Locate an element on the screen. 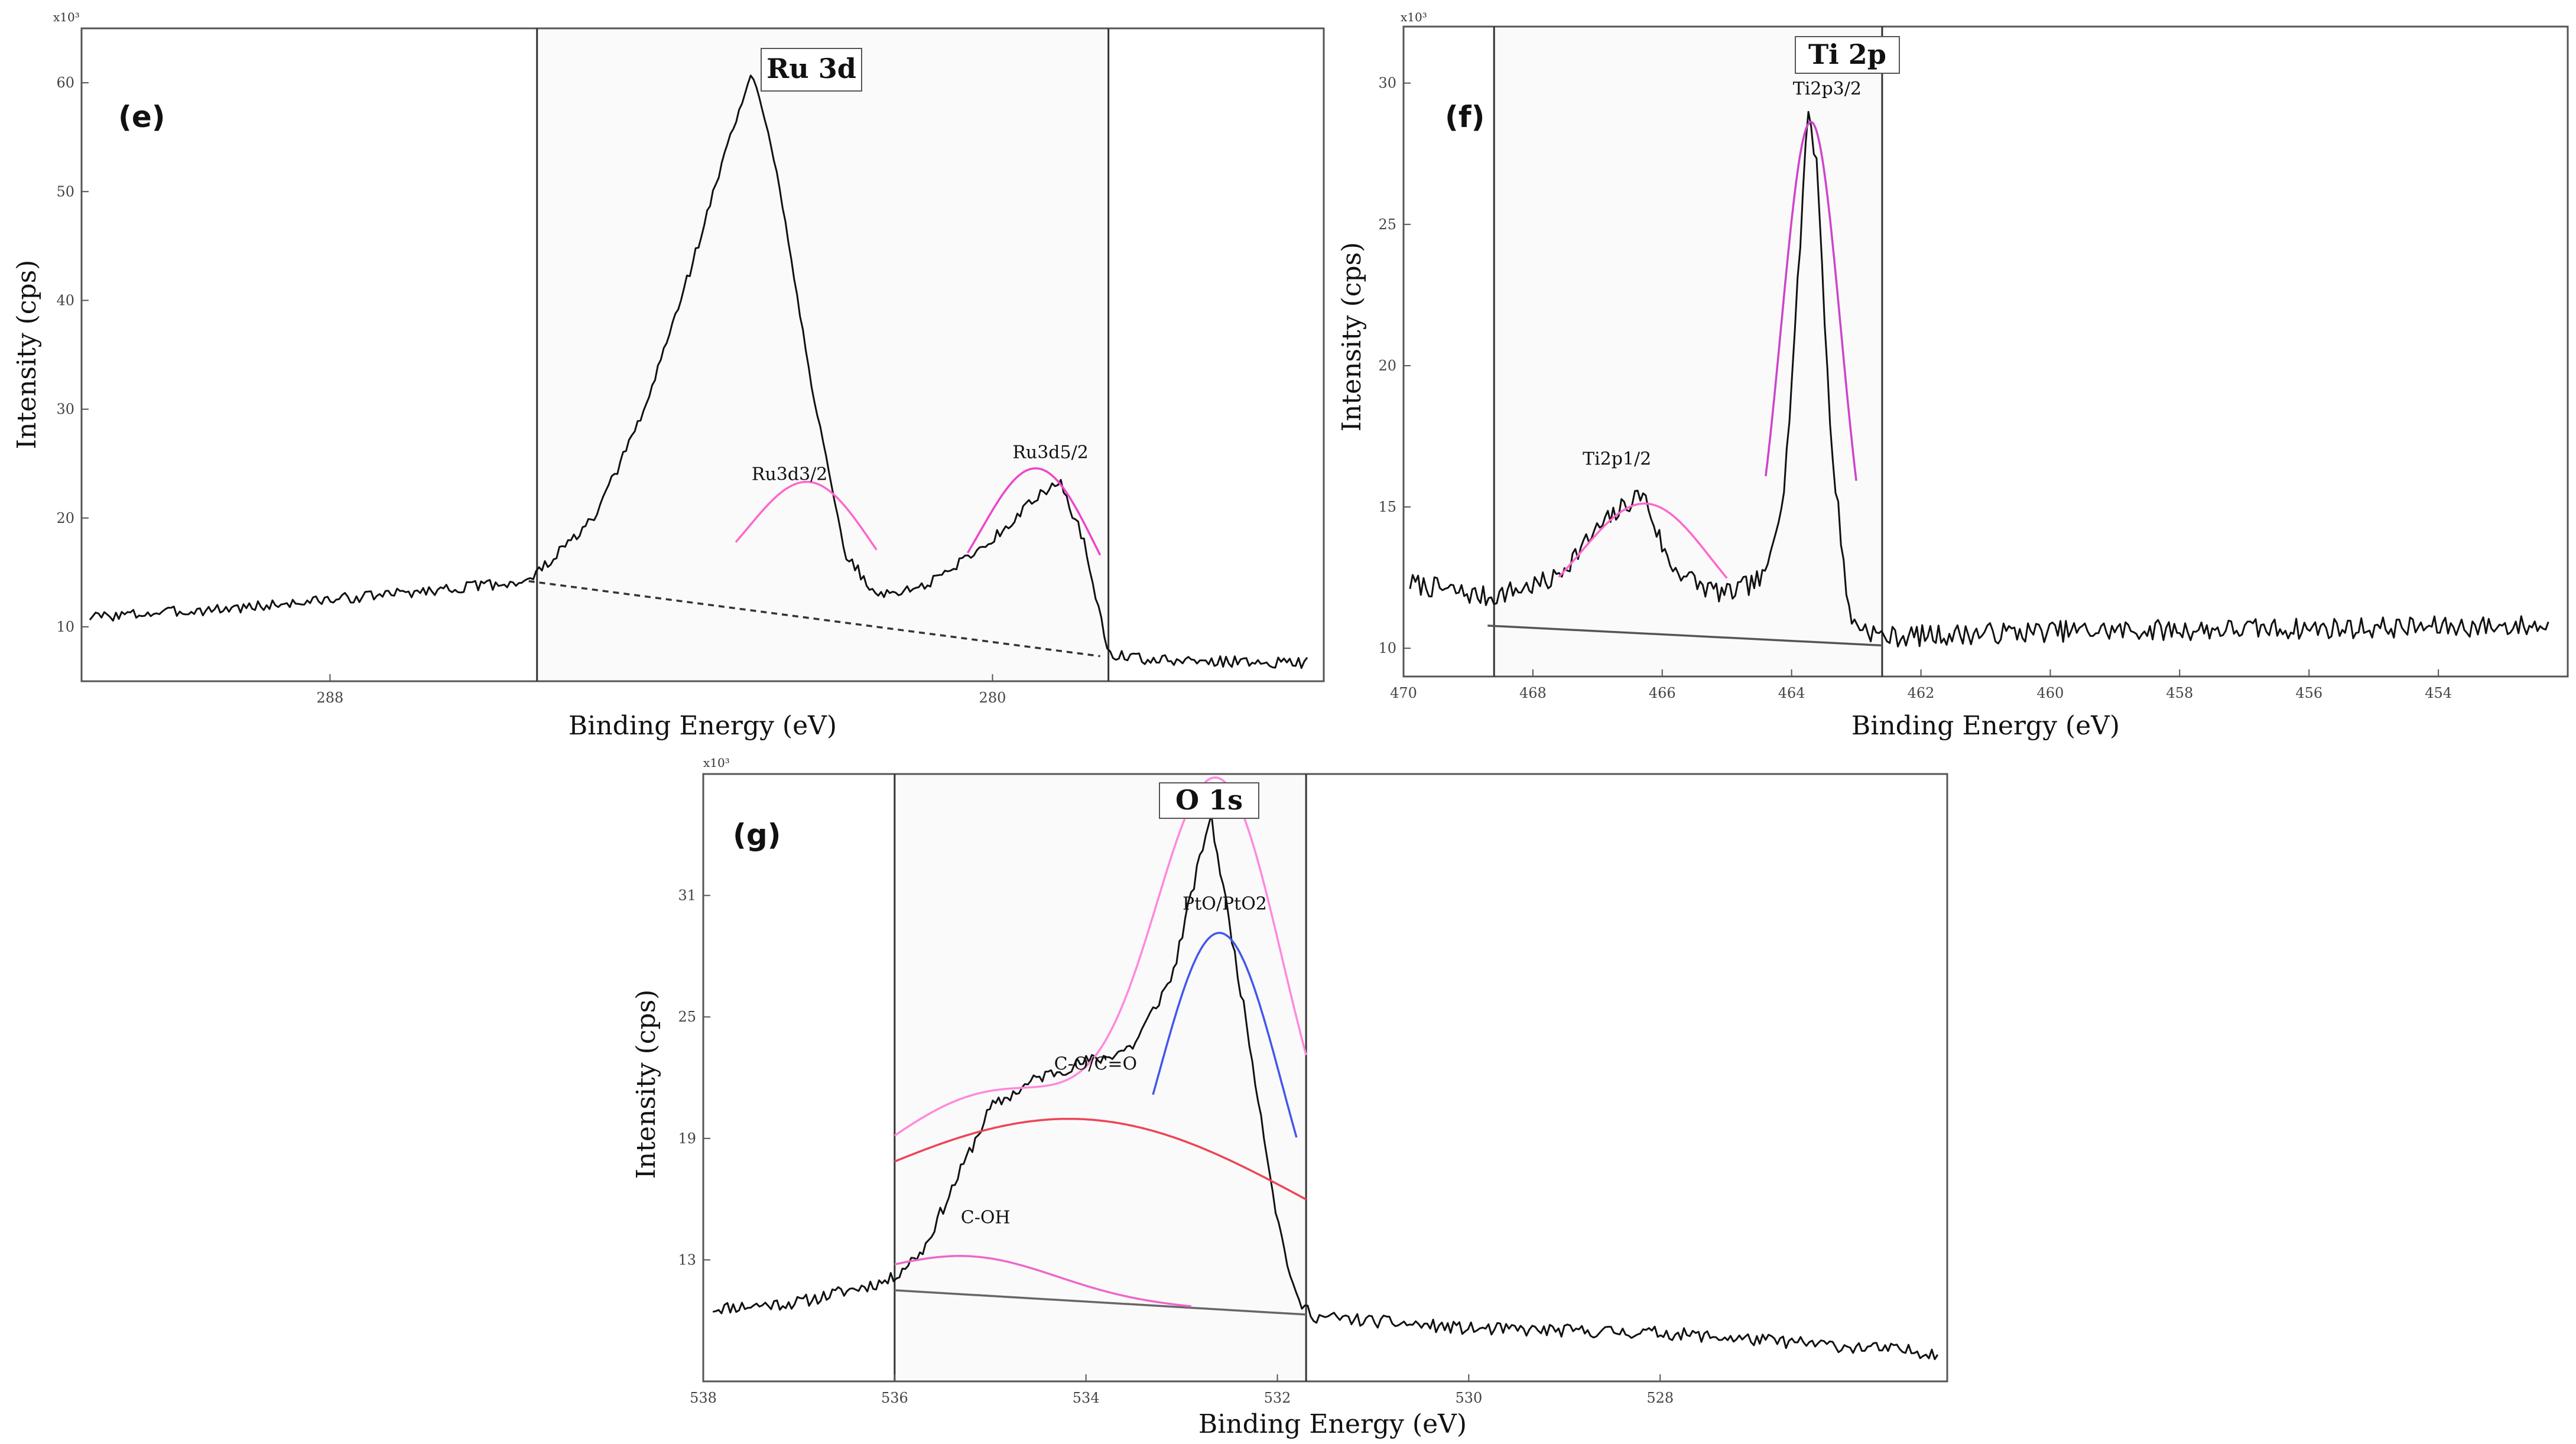 The height and width of the screenshot is (1444, 2576). x-tick-label: 532 is located at coordinates (1277, 1398).